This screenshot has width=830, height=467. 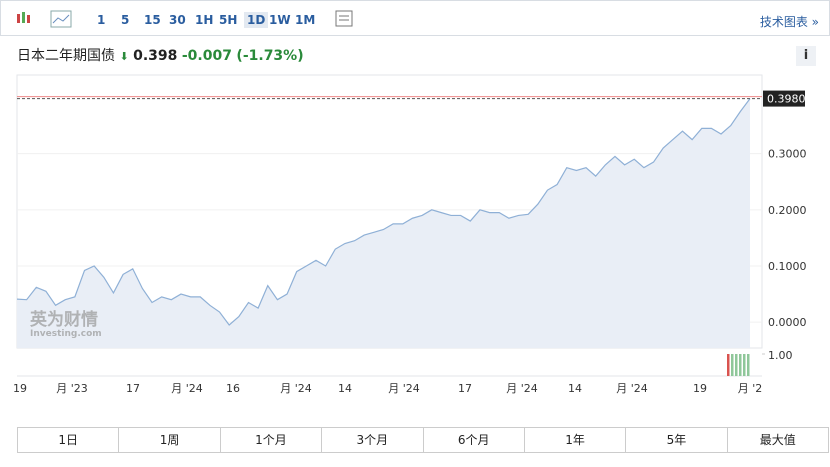 What do you see at coordinates (66, 56) in the screenshot?
I see `name: 日本二年期国债` at bounding box center [66, 56].